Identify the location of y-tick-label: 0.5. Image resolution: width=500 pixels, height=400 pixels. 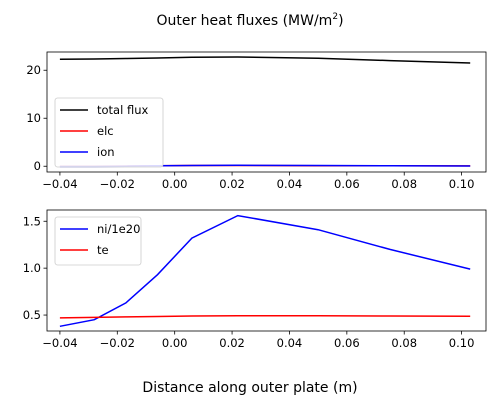
(32, 315).